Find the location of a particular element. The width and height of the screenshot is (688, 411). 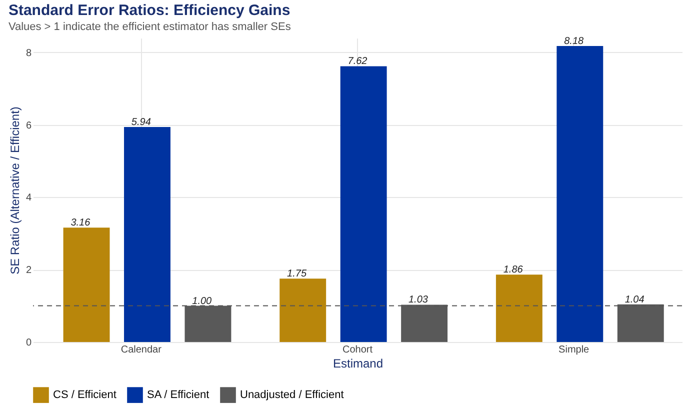

y-tick-label: 8 is located at coordinates (29, 53).